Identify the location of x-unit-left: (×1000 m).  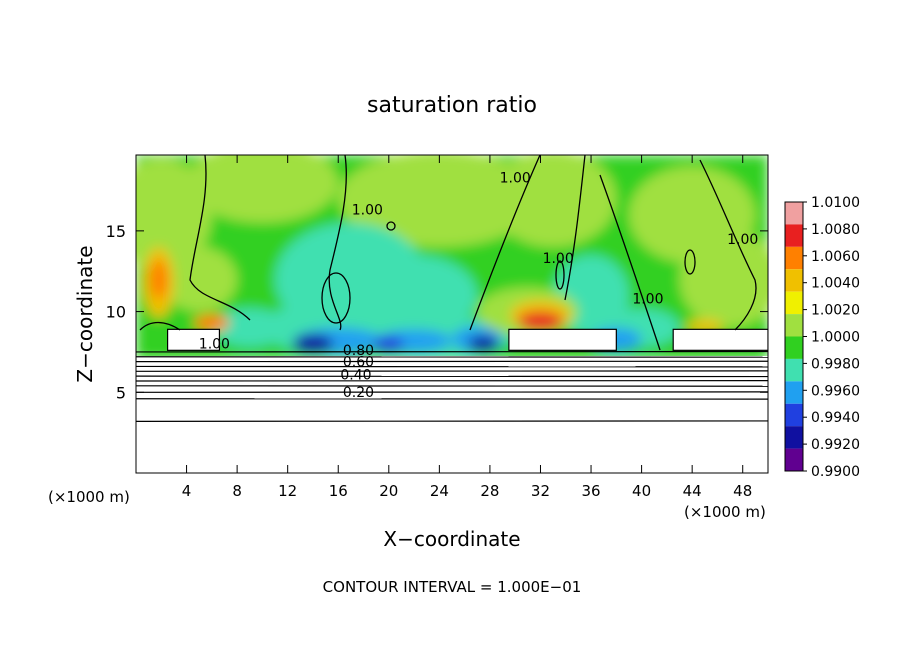
(89, 497).